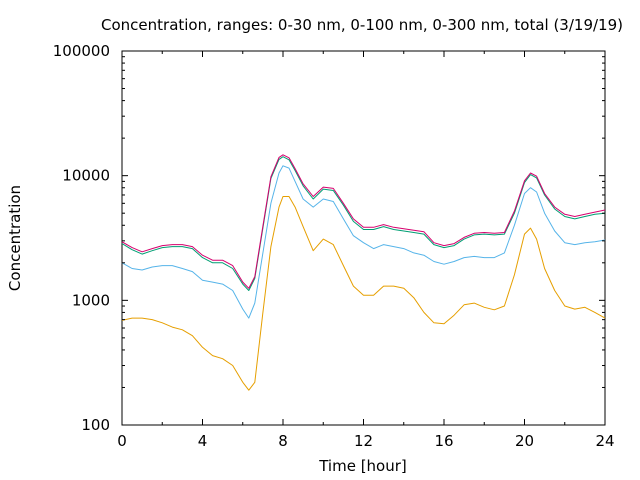 Image resolution: width=640 pixels, height=480 pixels. Describe the element at coordinates (363, 441) in the screenshot. I see `x-tick-label: 12` at that location.